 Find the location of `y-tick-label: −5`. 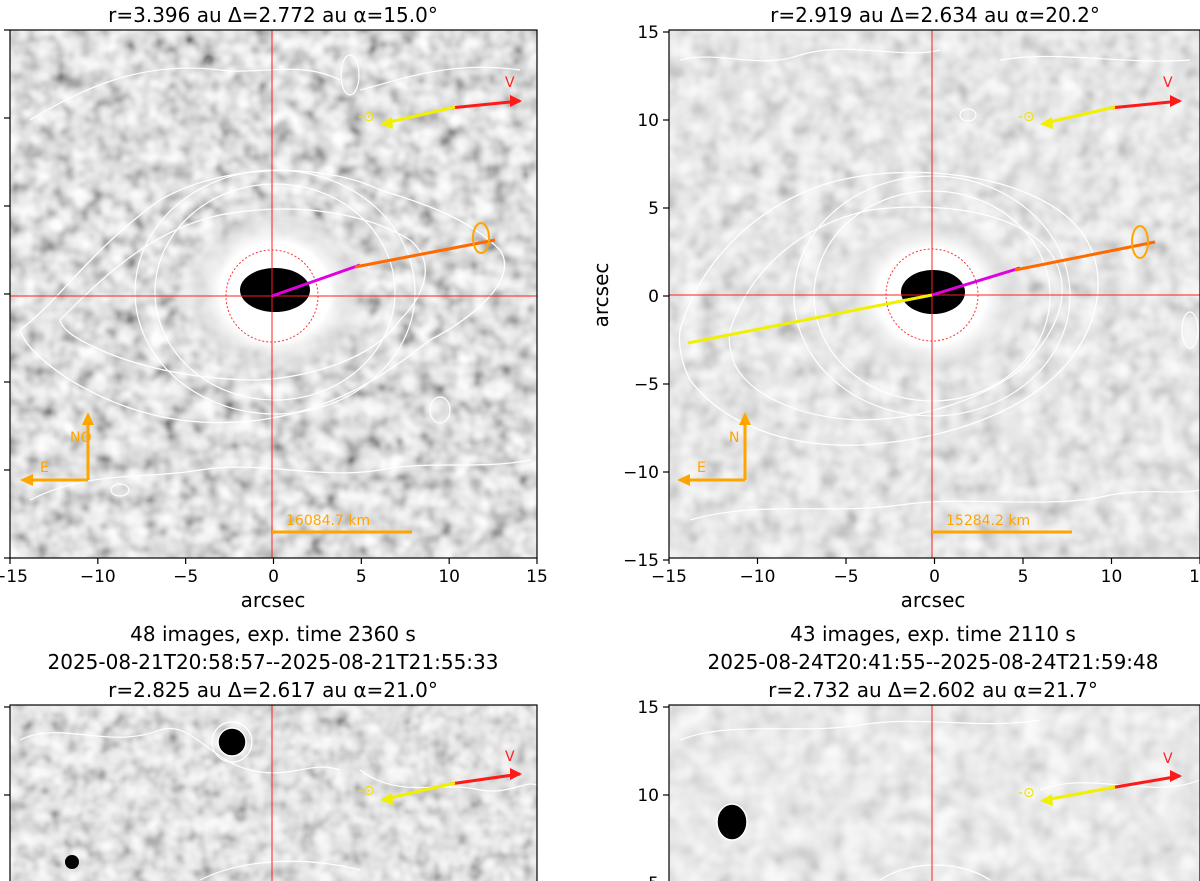

y-tick-label: −5 is located at coordinates (646, 385).